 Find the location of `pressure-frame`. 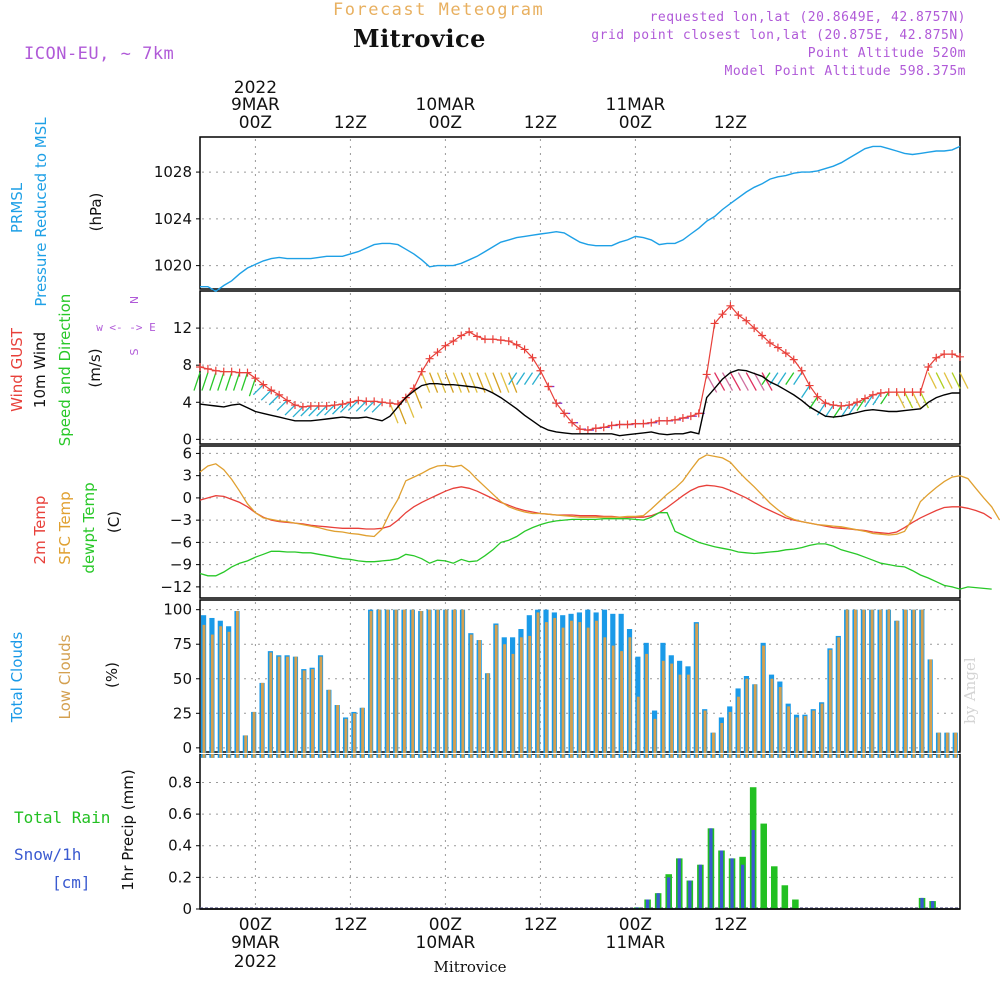

pressure-frame is located at coordinates (580, 213).